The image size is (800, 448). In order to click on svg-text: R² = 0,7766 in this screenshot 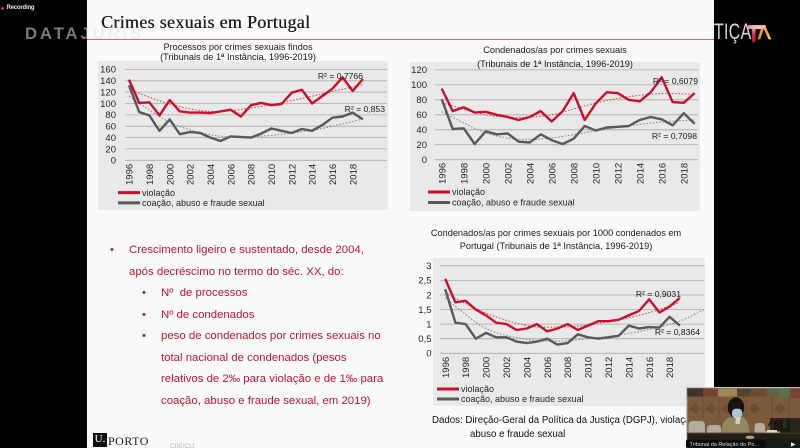, I will do `click(340, 76)`.